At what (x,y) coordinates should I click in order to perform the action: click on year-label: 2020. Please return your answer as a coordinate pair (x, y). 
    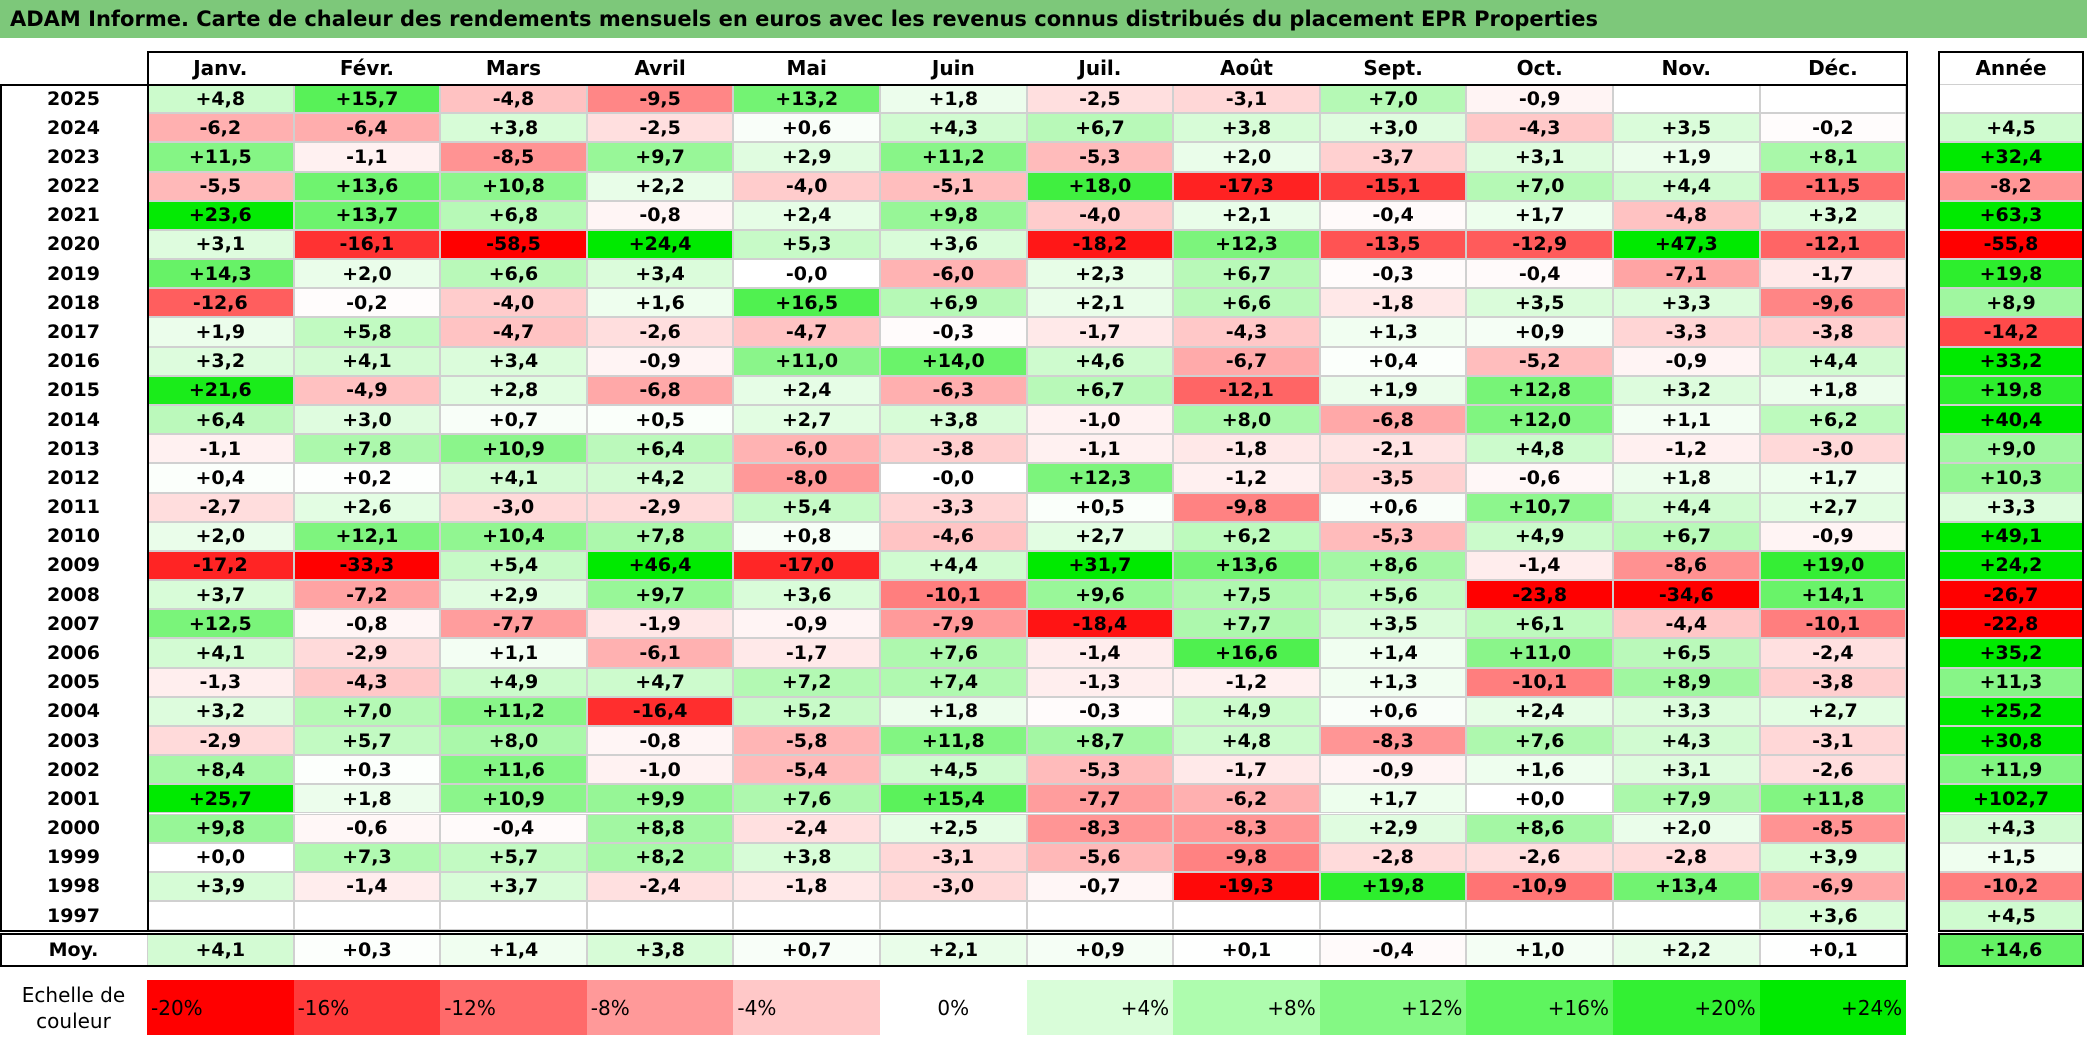
    Looking at the image, I should click on (73, 244).